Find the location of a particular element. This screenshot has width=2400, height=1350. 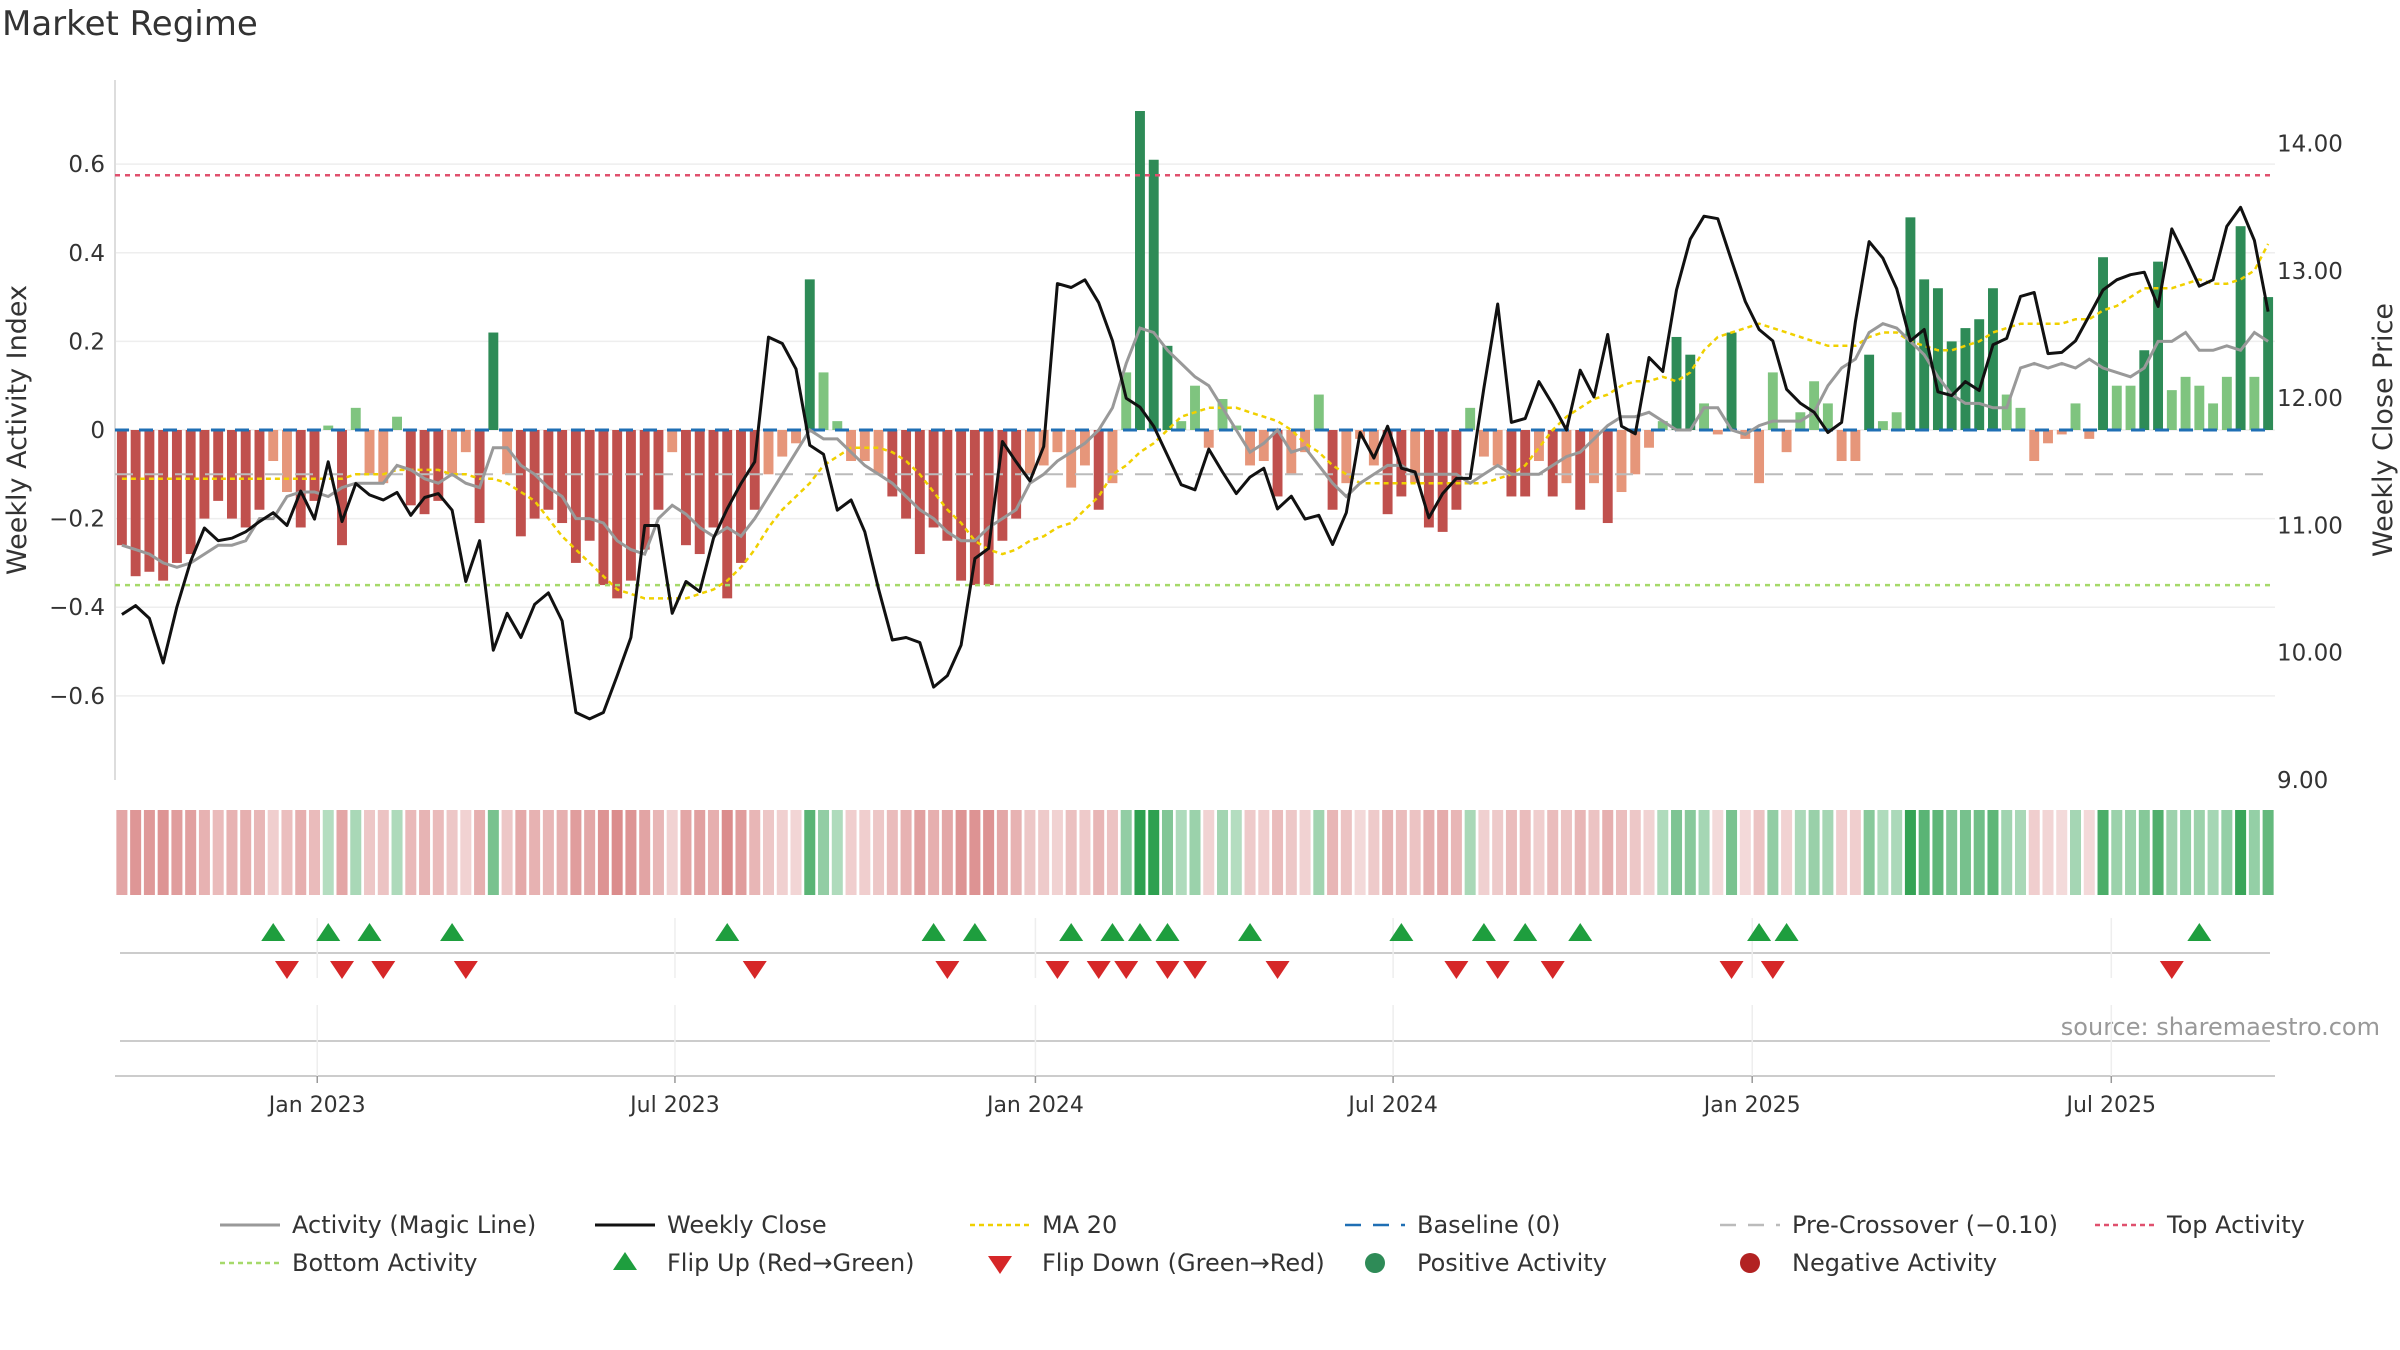

legend-item-swatch is located at coordinates (1750, 1263).